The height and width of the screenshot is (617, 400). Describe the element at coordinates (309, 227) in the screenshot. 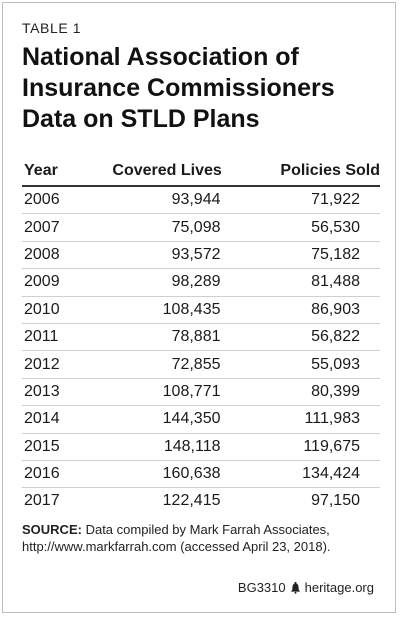

I see `cell-policies-sold: 56,530` at that location.